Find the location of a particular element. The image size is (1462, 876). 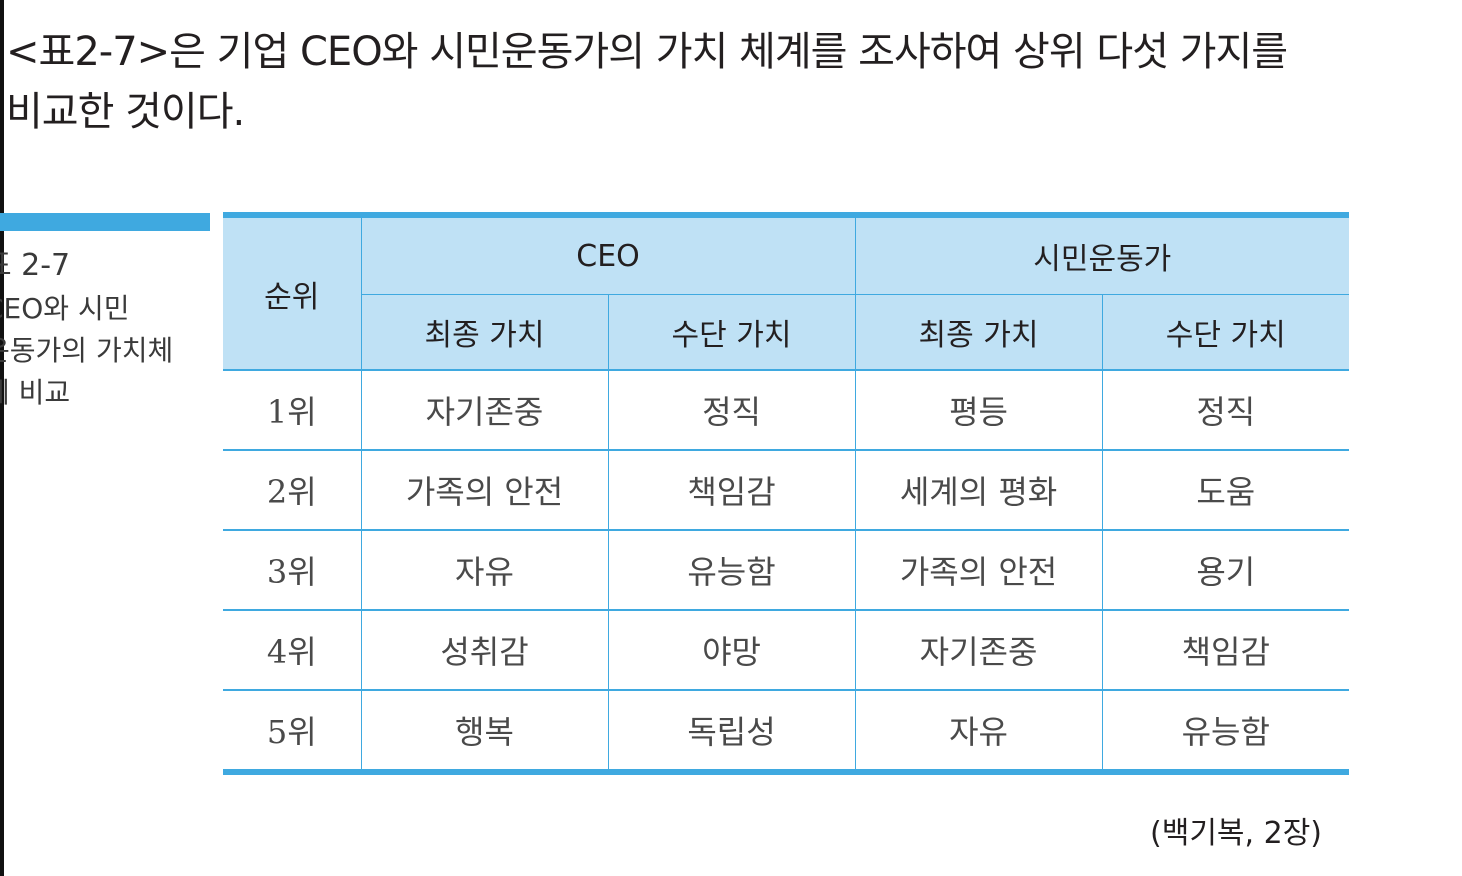

table-cell: 용기 is located at coordinates (1225, 569).